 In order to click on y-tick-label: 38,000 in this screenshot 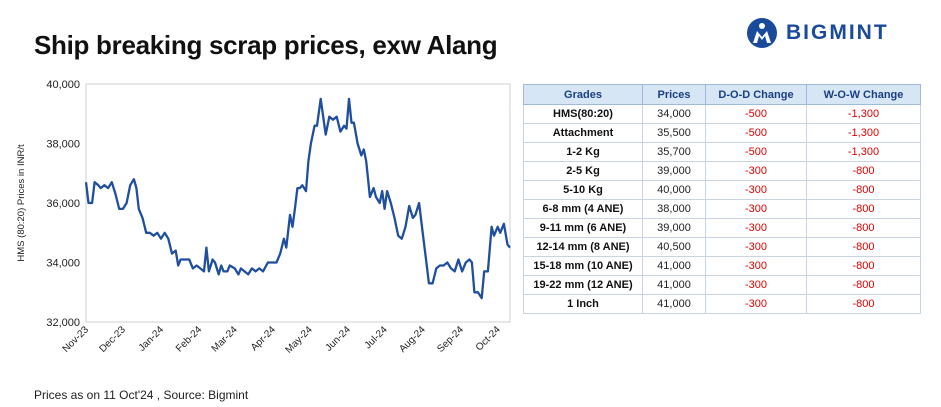, I will do `click(63, 145)`.